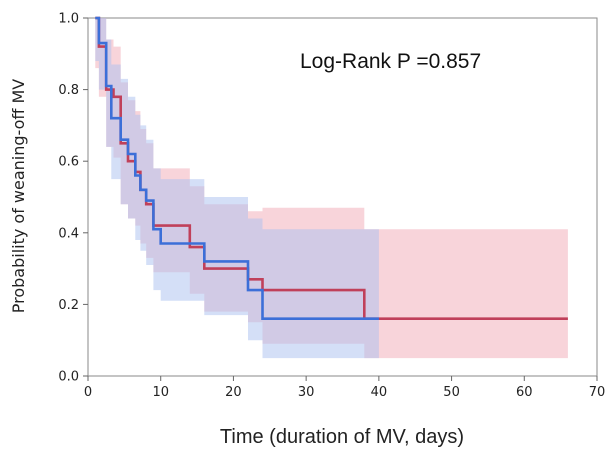 The image size is (611, 456). Describe the element at coordinates (342, 437) in the screenshot. I see `x-axis-title: Time (duration of MV, days)` at that location.